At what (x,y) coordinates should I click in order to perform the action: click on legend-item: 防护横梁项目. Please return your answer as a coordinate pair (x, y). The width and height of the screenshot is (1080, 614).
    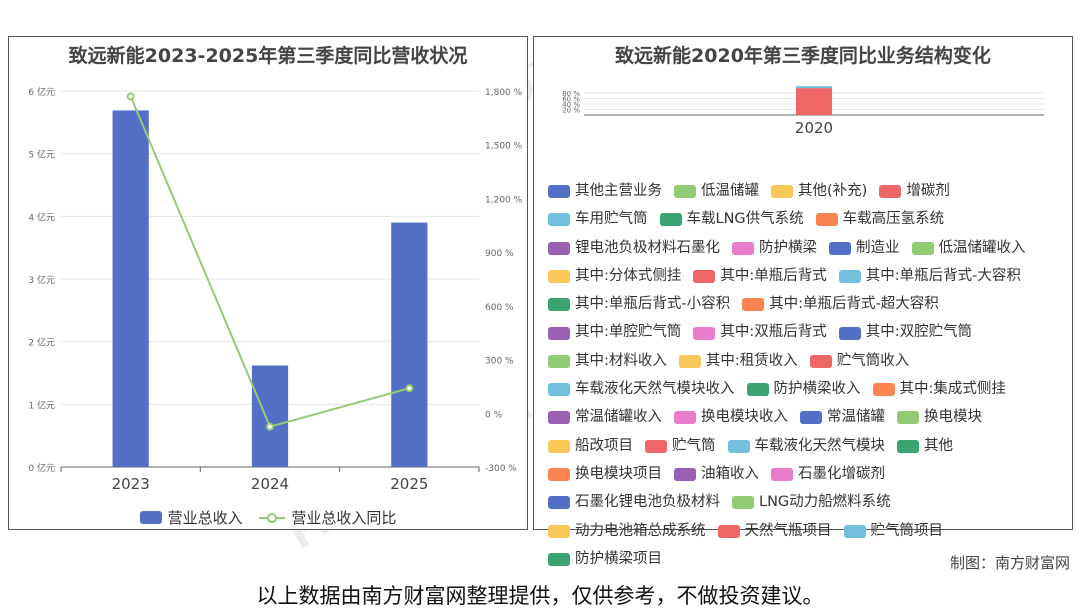
    Looking at the image, I should click on (605, 559).